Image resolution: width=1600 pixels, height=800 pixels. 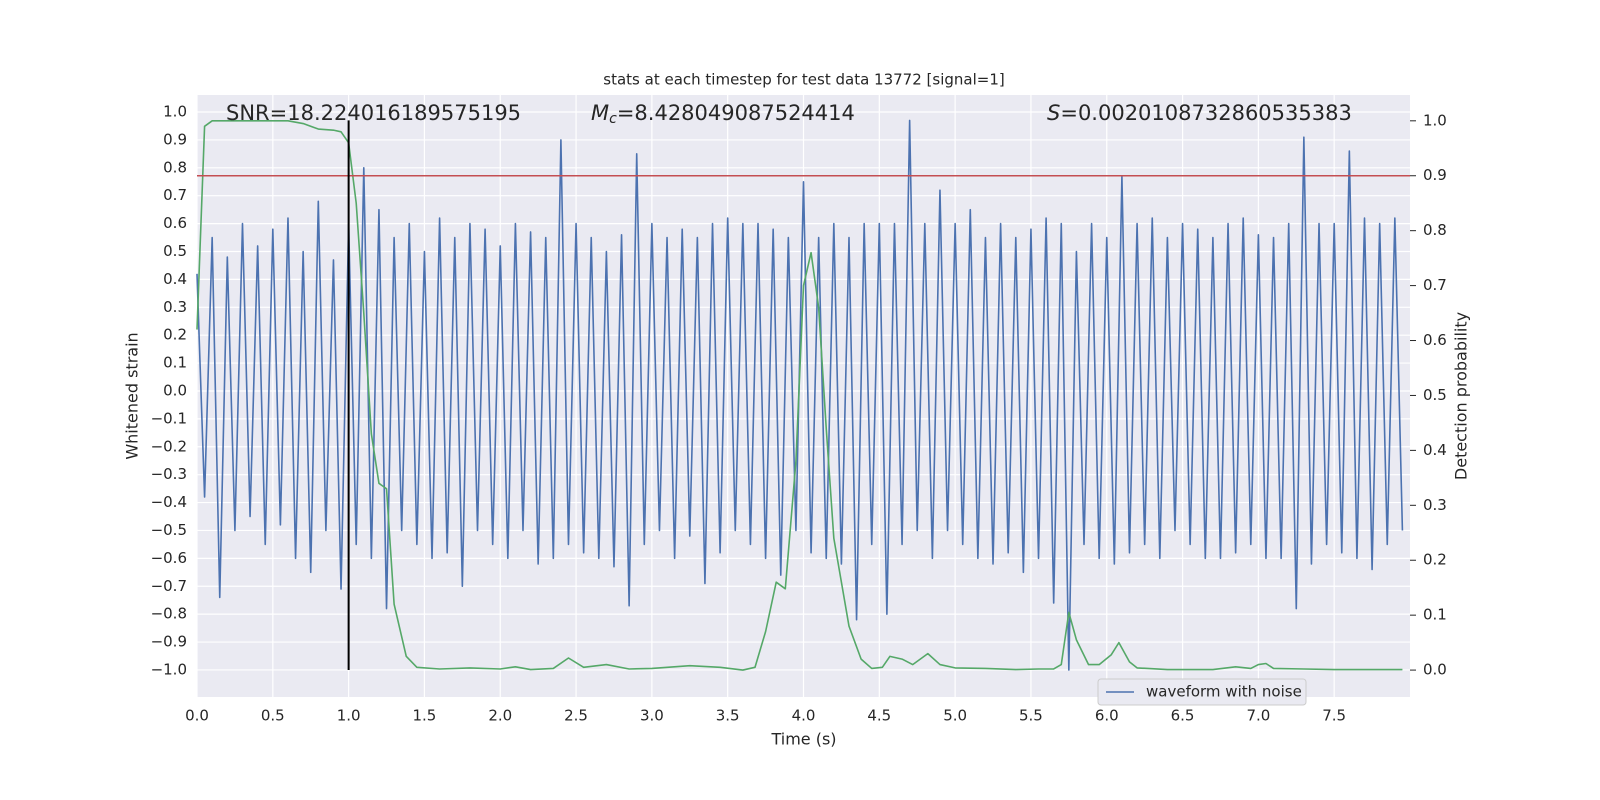 What do you see at coordinates (169, 642) in the screenshot?
I see `y-tick-label: −0.9` at bounding box center [169, 642].